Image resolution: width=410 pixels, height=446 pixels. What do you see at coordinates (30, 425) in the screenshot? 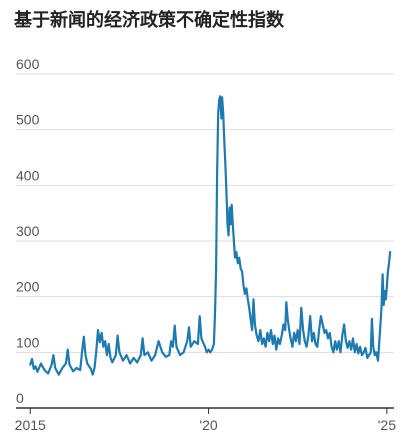
I see `x-tick-label: 2015` at bounding box center [30, 425].